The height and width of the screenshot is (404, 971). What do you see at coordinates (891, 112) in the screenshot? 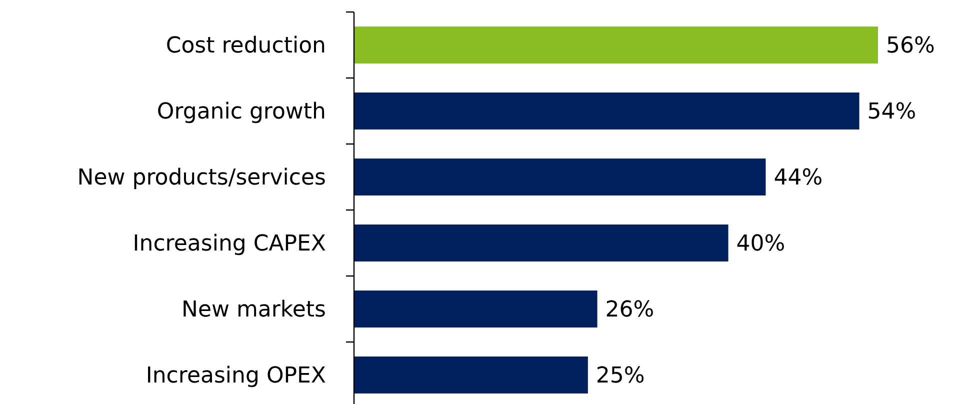
I see `data-label: 54%` at bounding box center [891, 112].